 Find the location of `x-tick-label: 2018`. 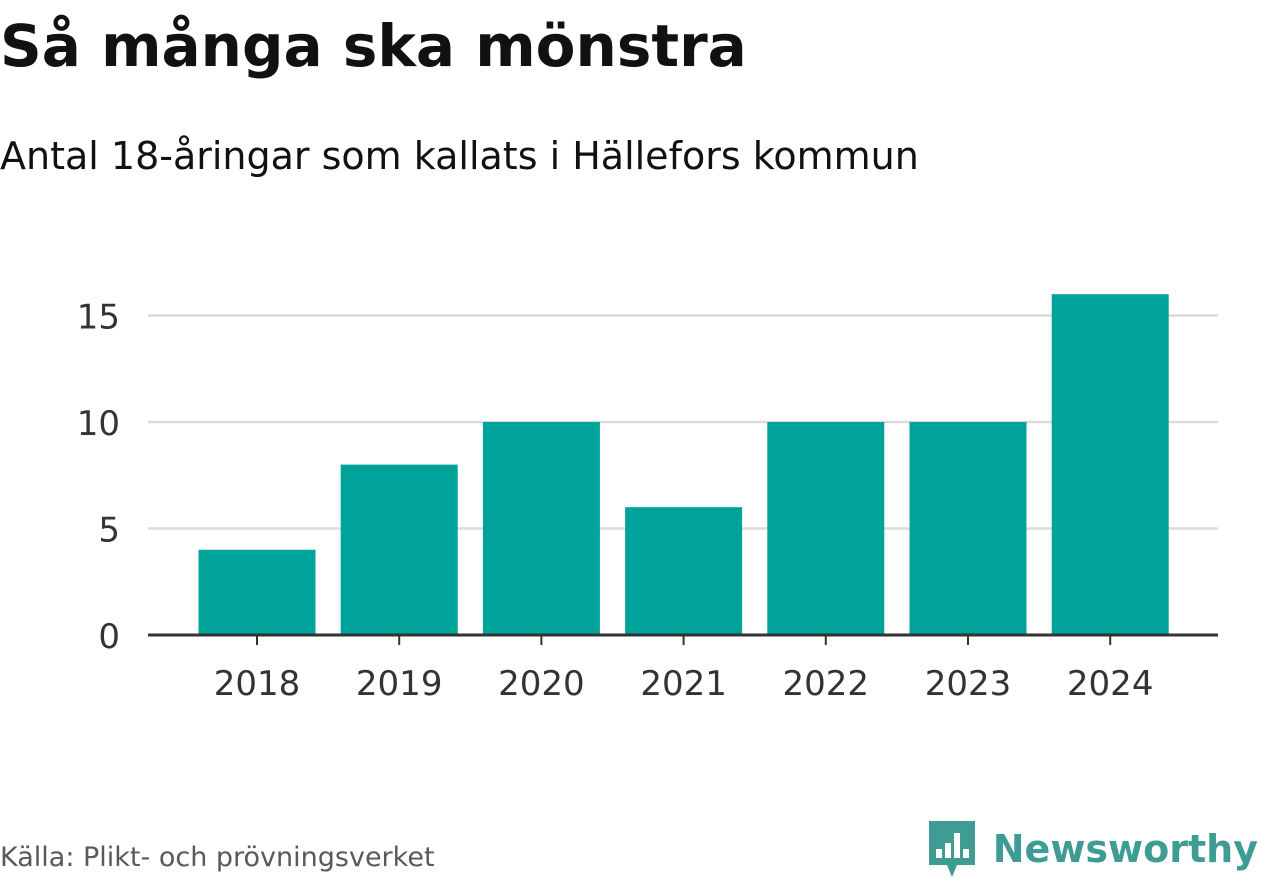

x-tick-label: 2018 is located at coordinates (257, 684).